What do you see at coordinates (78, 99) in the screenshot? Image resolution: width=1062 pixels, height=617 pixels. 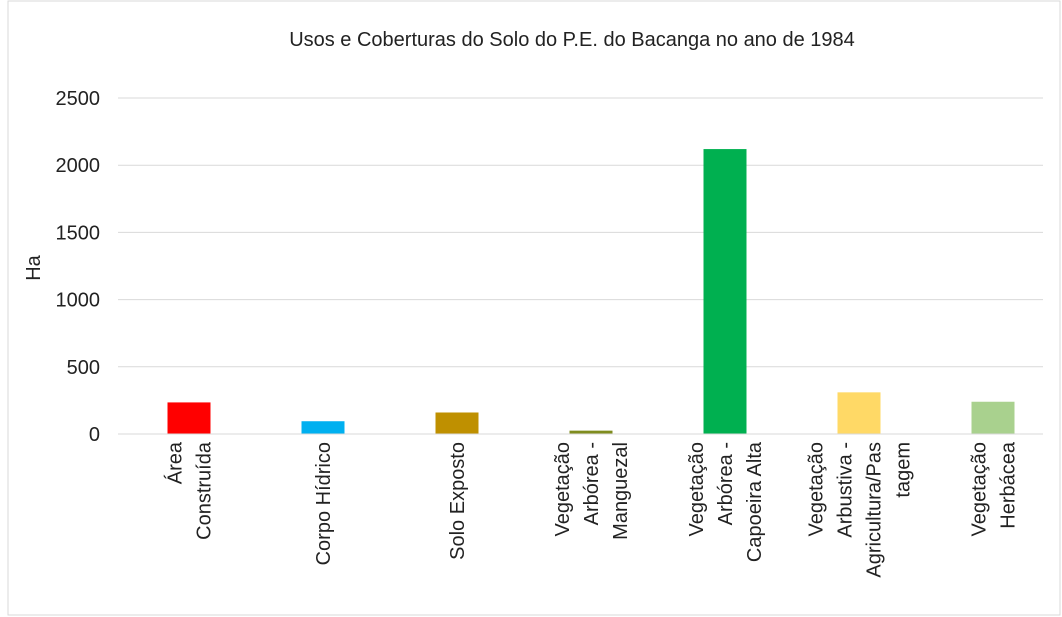 I see `y-tick-label: 2500` at bounding box center [78, 99].